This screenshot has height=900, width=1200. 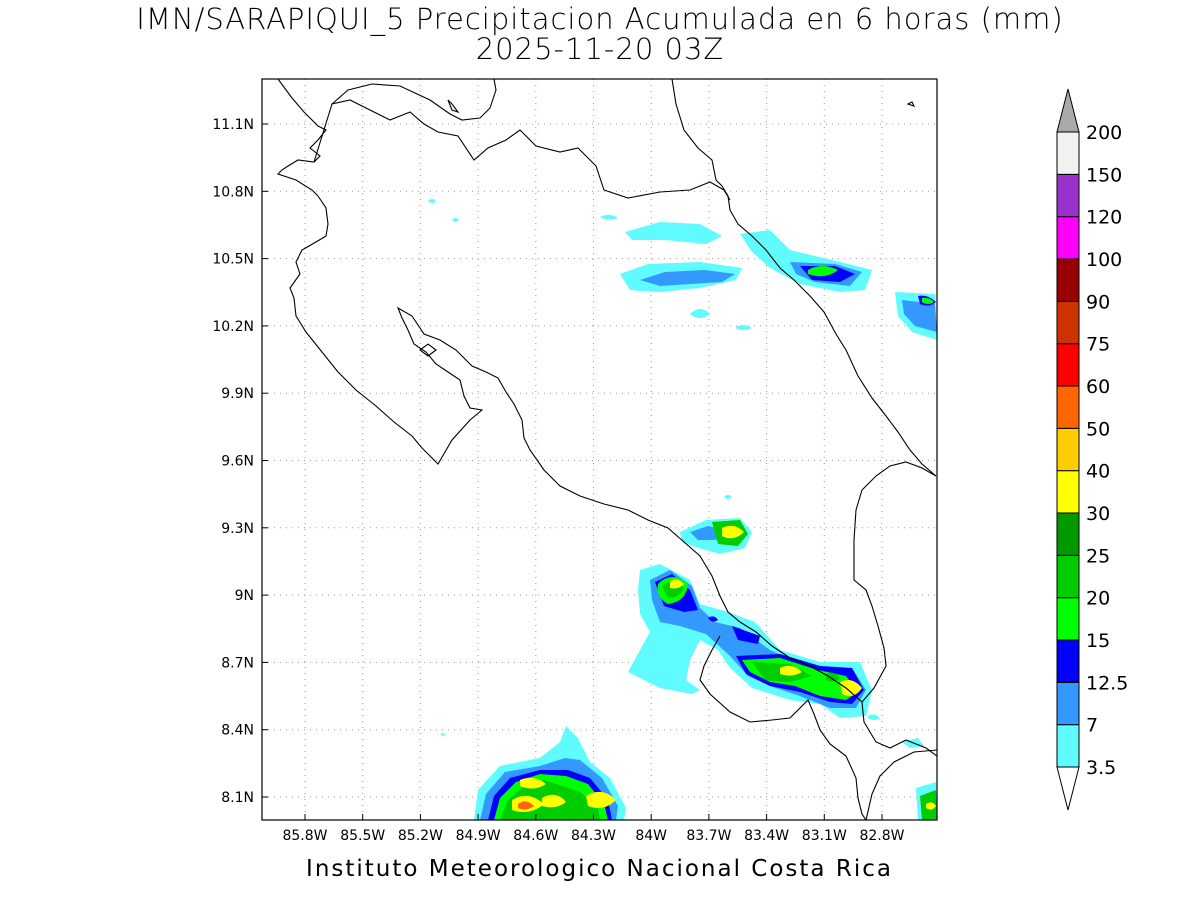 What do you see at coordinates (1068, 788) in the screenshot?
I see `colorbar-min-arrow` at bounding box center [1068, 788].